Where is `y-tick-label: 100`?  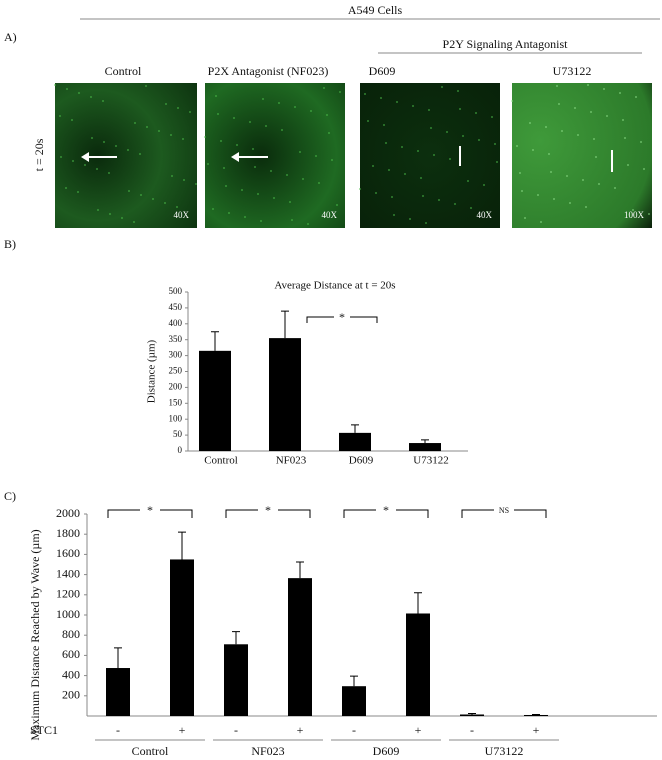 y-tick-label: 100 is located at coordinates (176, 418).